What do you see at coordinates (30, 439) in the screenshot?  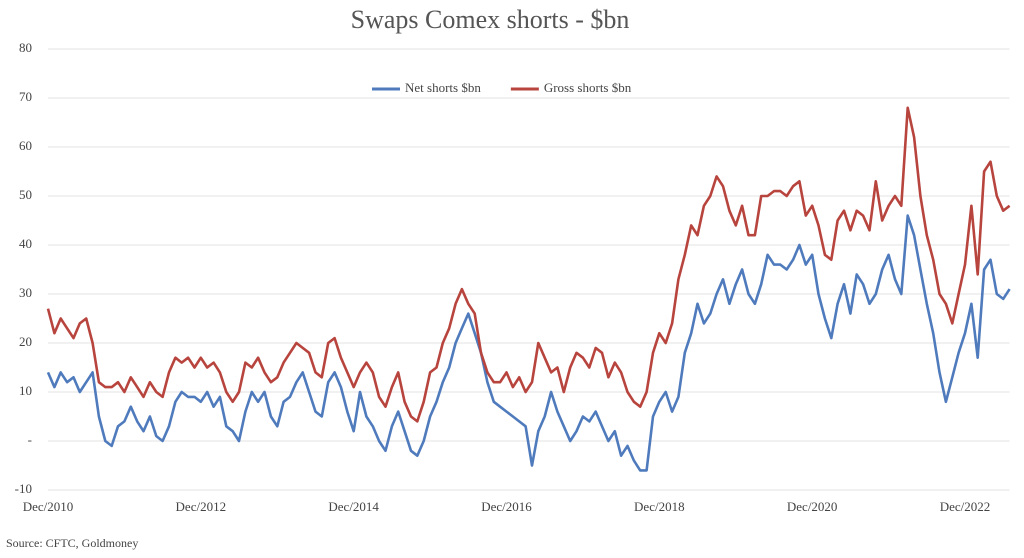 I see `y-tick-label: -` at bounding box center [30, 439].